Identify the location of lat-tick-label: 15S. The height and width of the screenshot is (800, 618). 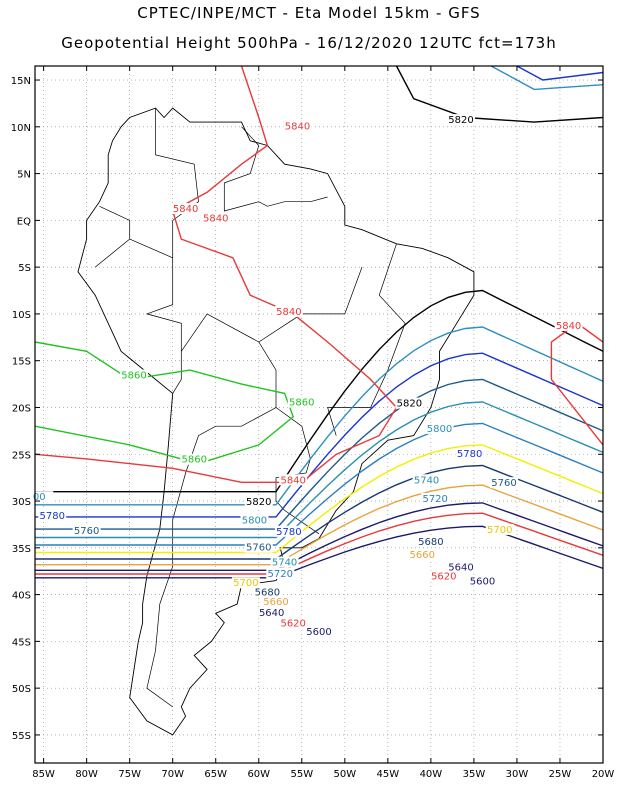
(21, 362).